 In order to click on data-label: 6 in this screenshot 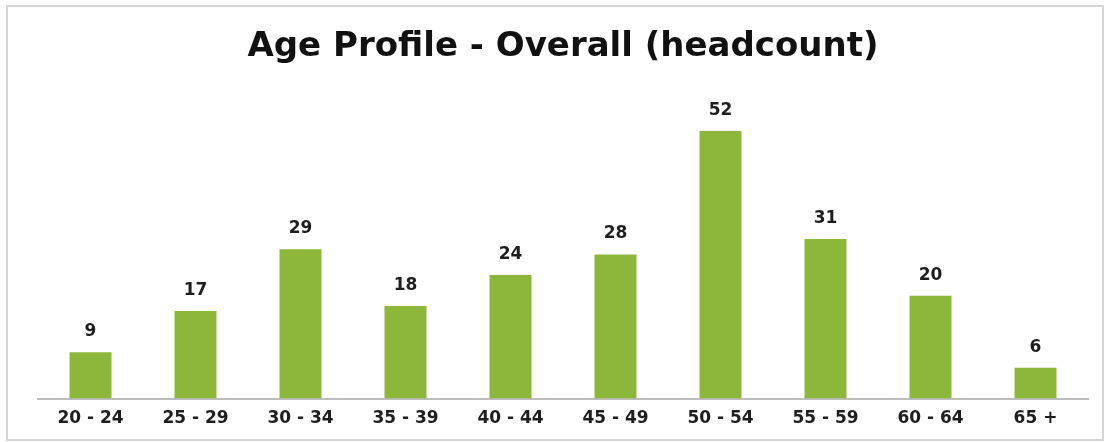, I will do `click(1035, 345)`.